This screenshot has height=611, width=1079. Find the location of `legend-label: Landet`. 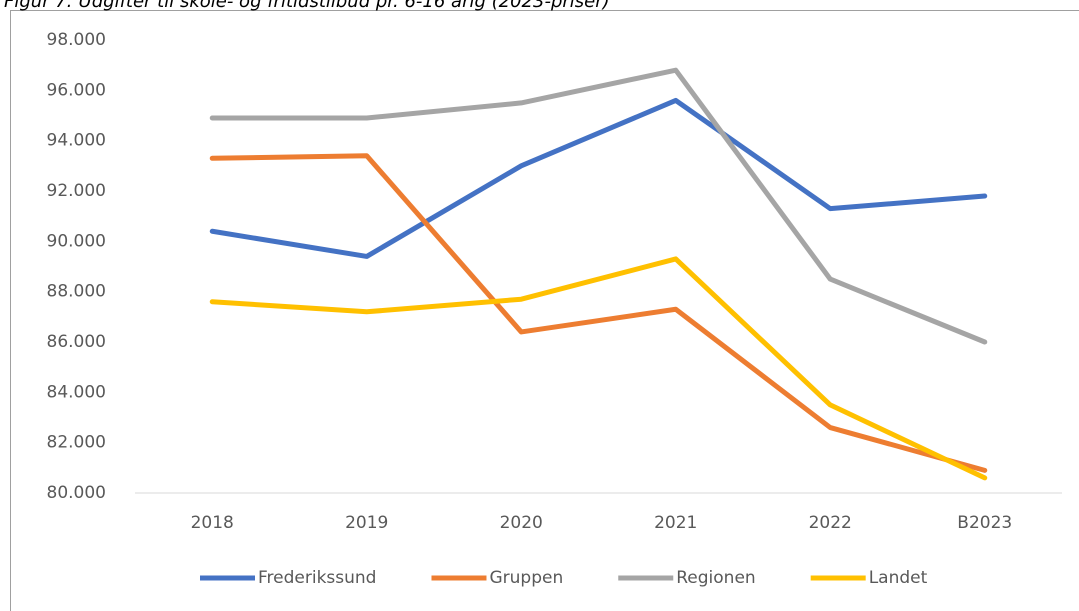

legend-label: Landet is located at coordinates (898, 578).